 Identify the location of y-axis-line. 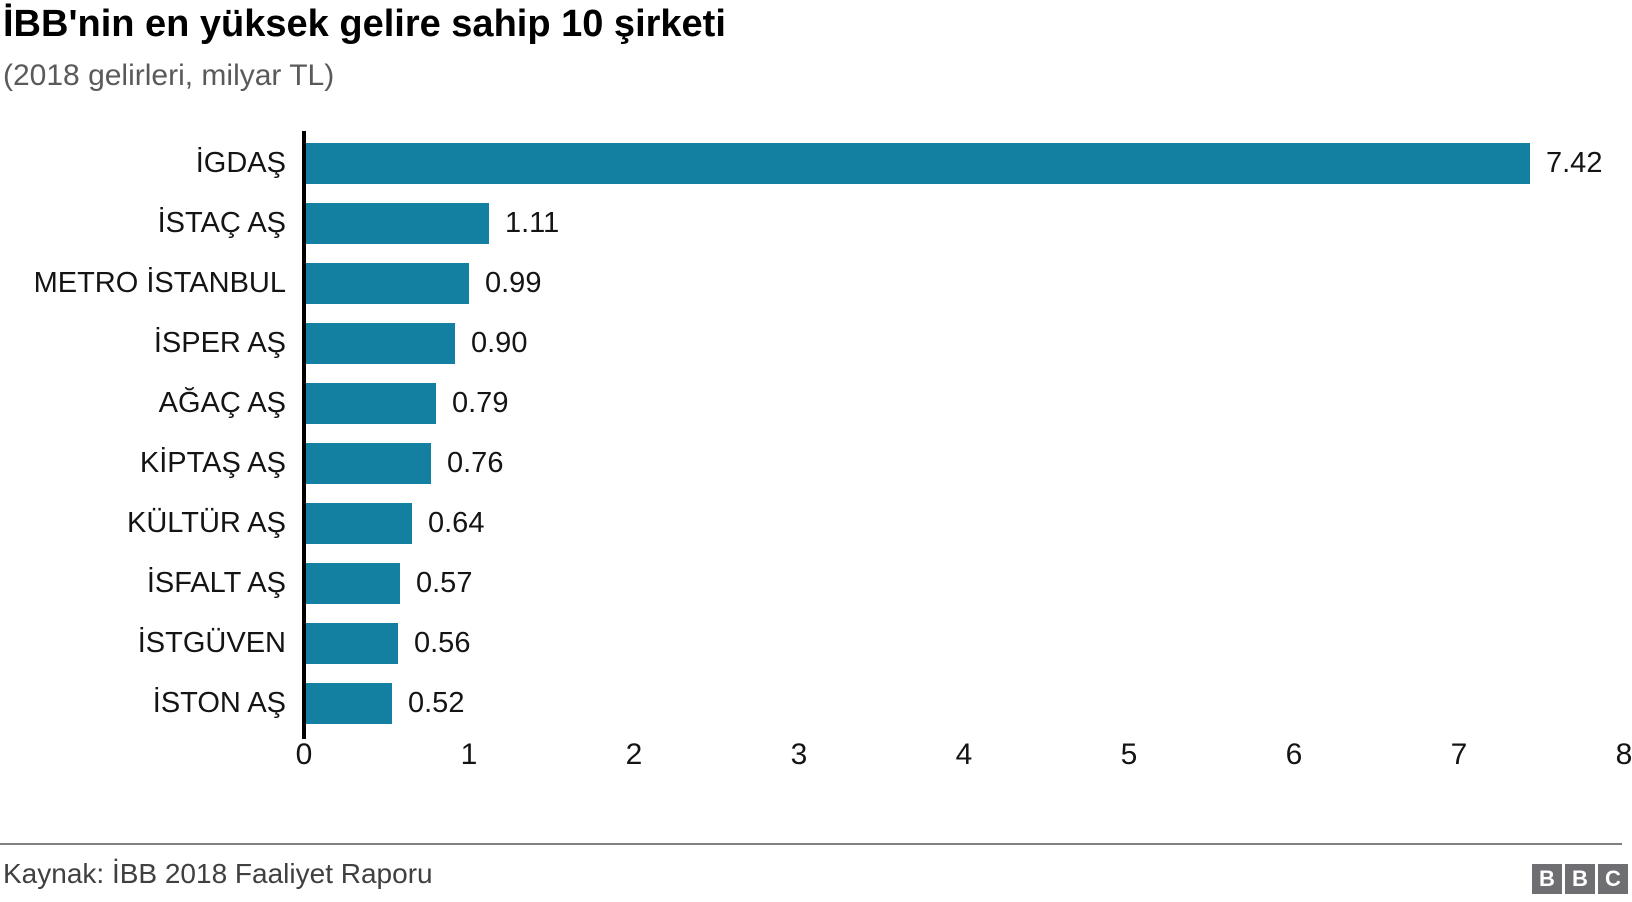
(304, 435).